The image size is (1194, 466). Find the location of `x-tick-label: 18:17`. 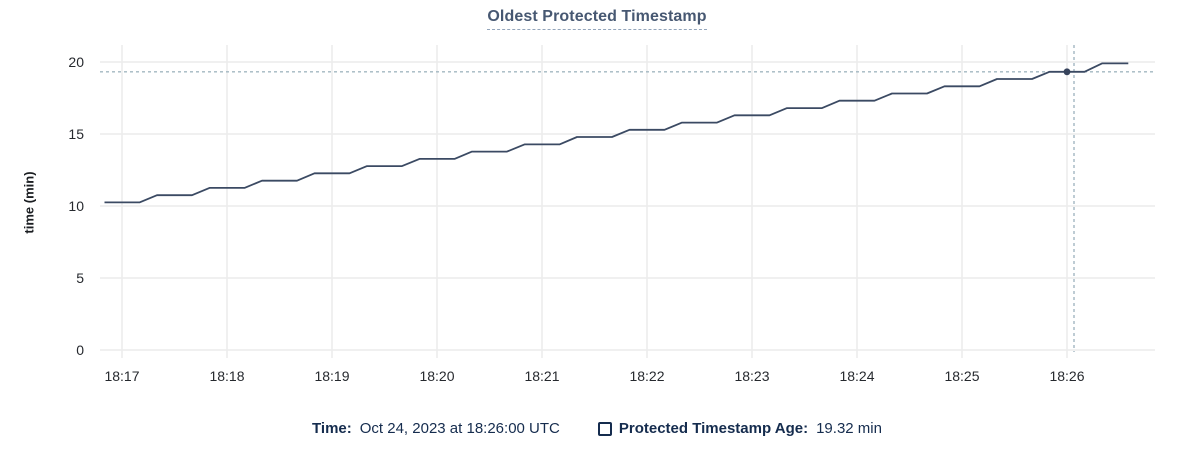

x-tick-label: 18:17 is located at coordinates (121, 376).